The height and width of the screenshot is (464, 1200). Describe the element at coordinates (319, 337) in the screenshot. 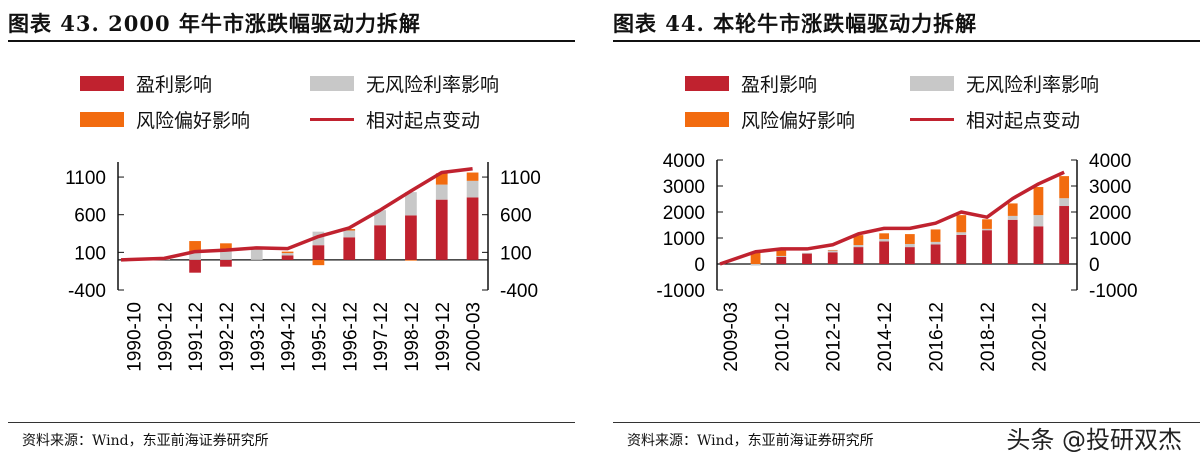

I see `x-tick-label: 1995-12` at that location.